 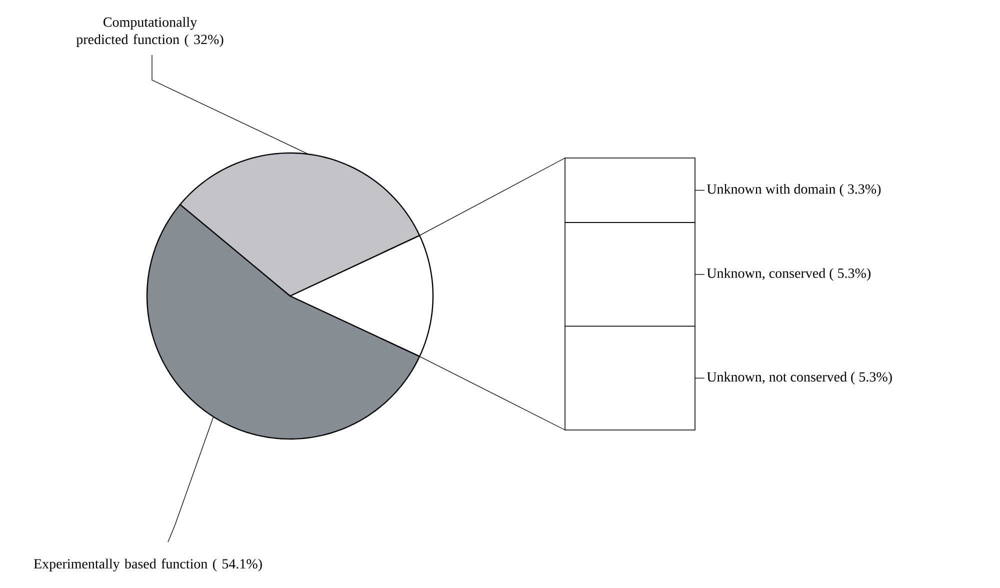 What do you see at coordinates (148, 565) in the screenshot?
I see `slice-label: Experimentally based function ( 54.1%)` at bounding box center [148, 565].